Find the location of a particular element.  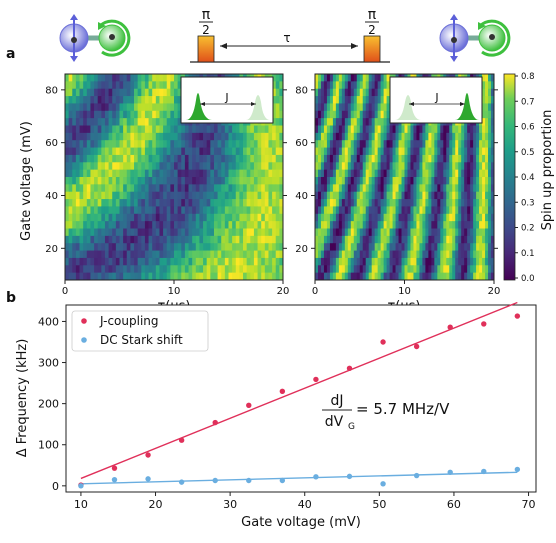

stark-shift-point is located at coordinates (81, 486).